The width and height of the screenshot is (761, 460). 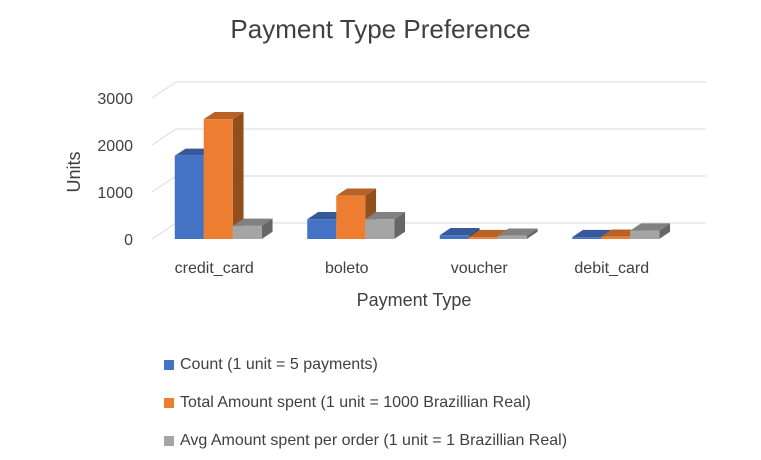 What do you see at coordinates (480, 268) in the screenshot?
I see `x-tick-label: voucher` at bounding box center [480, 268].